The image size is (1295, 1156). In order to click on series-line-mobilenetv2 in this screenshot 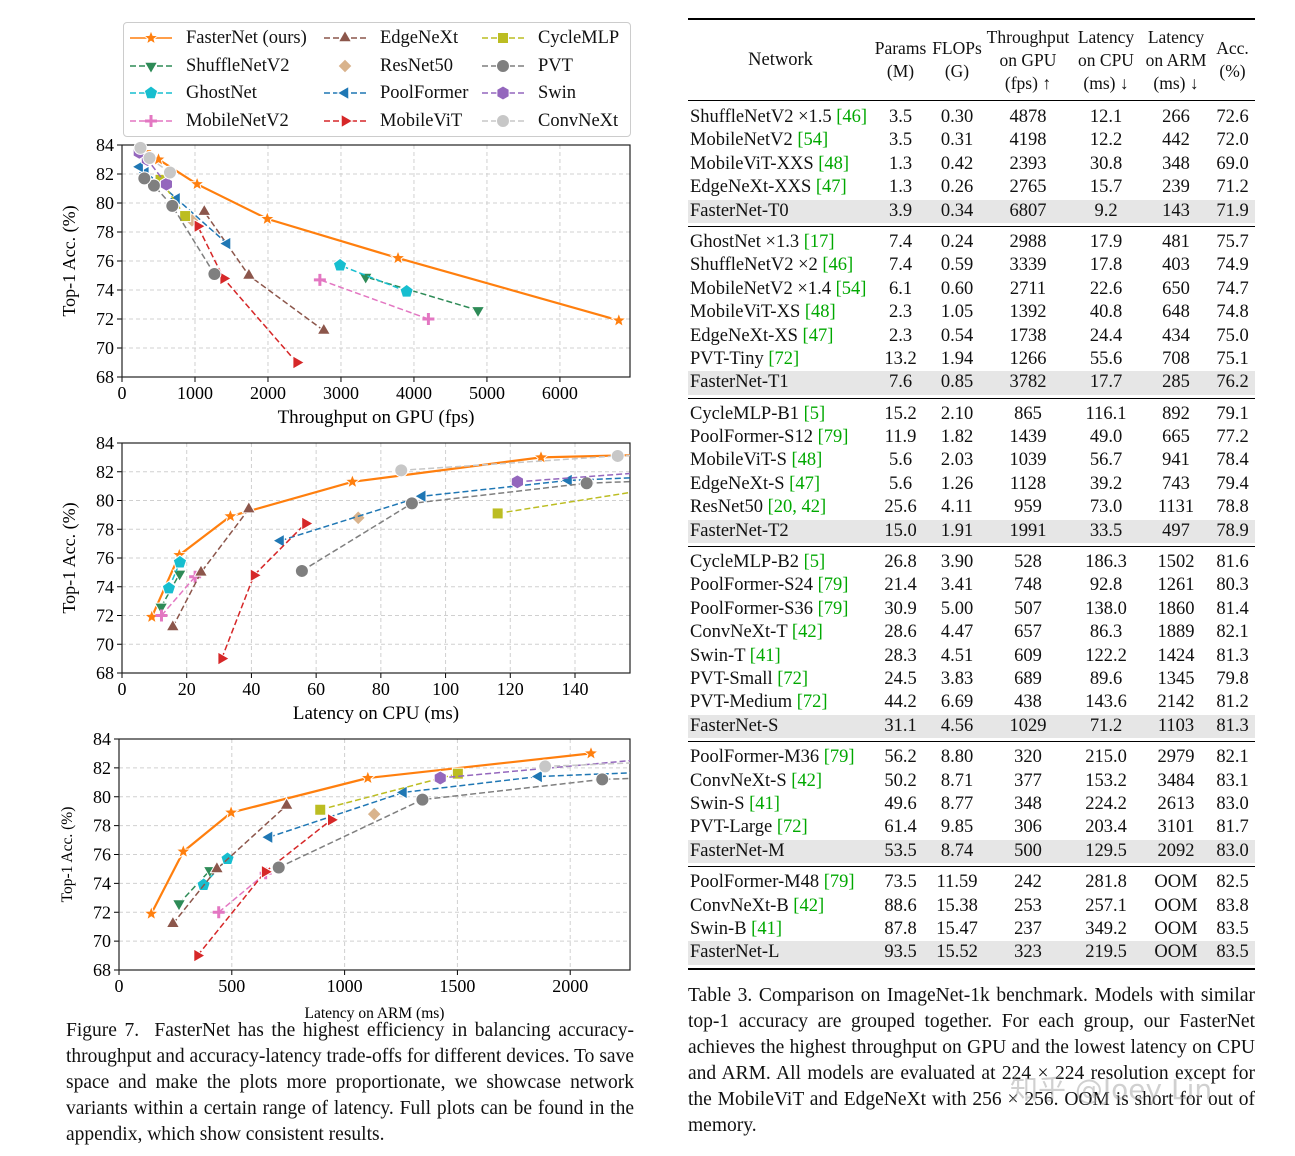, I will do `click(242, 892)`.